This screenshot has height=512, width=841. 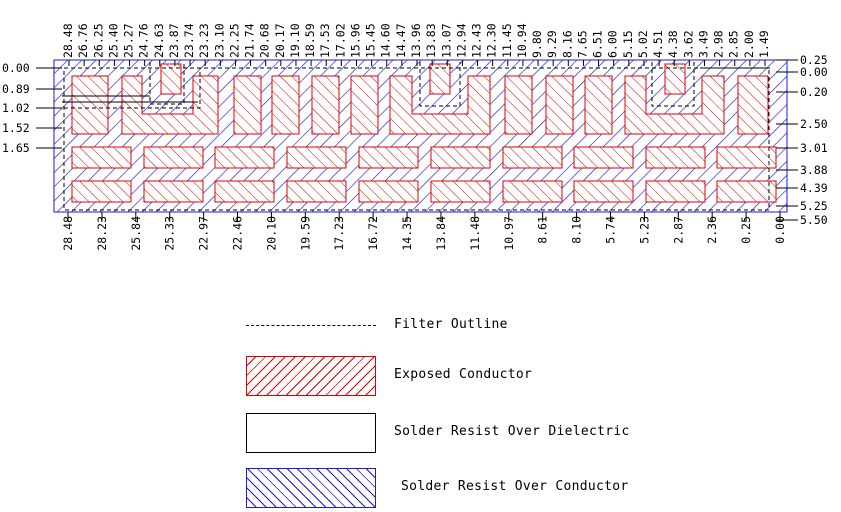 I want to click on dimension-label: 5.15, so click(x=628, y=44).